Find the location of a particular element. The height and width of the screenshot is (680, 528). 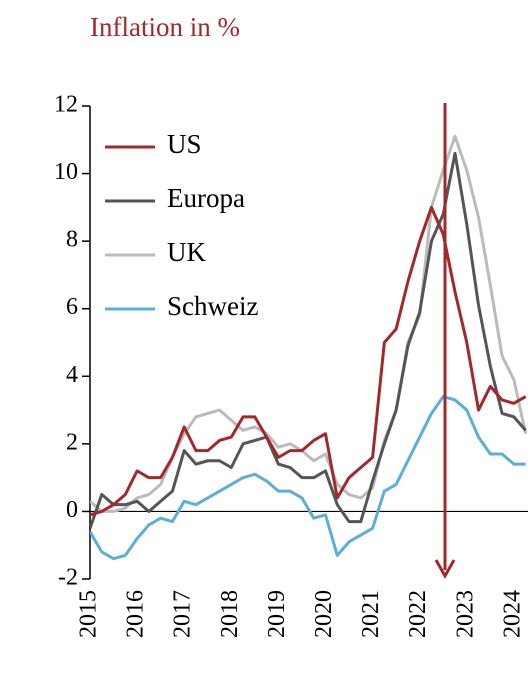

legend-label: Europa is located at coordinates (206, 198).